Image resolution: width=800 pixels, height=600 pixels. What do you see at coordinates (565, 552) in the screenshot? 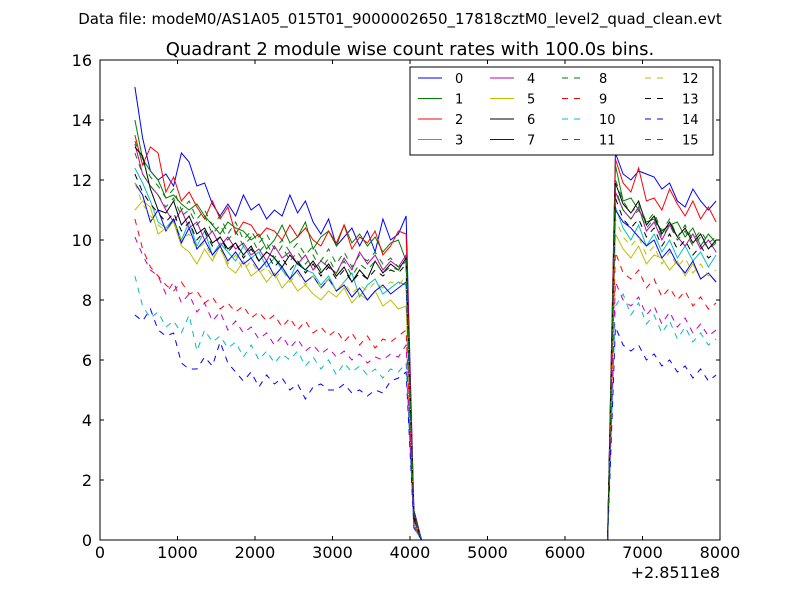
I see `x-tick-label: 6000` at bounding box center [565, 552].